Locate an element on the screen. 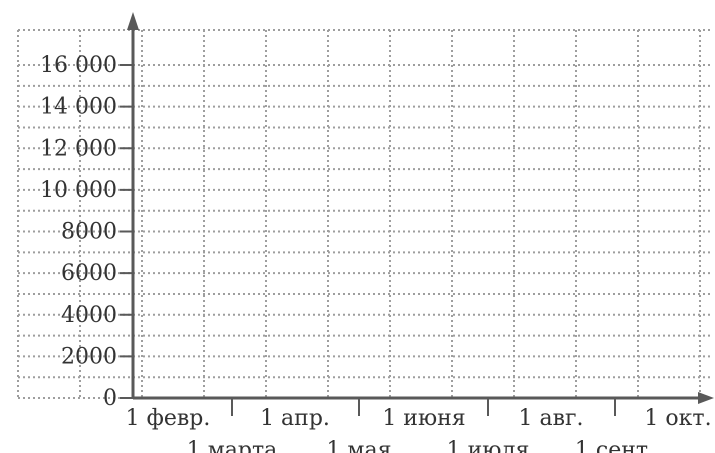 This screenshot has width=715, height=453. y-tick-label: 2000 is located at coordinates (89, 356).